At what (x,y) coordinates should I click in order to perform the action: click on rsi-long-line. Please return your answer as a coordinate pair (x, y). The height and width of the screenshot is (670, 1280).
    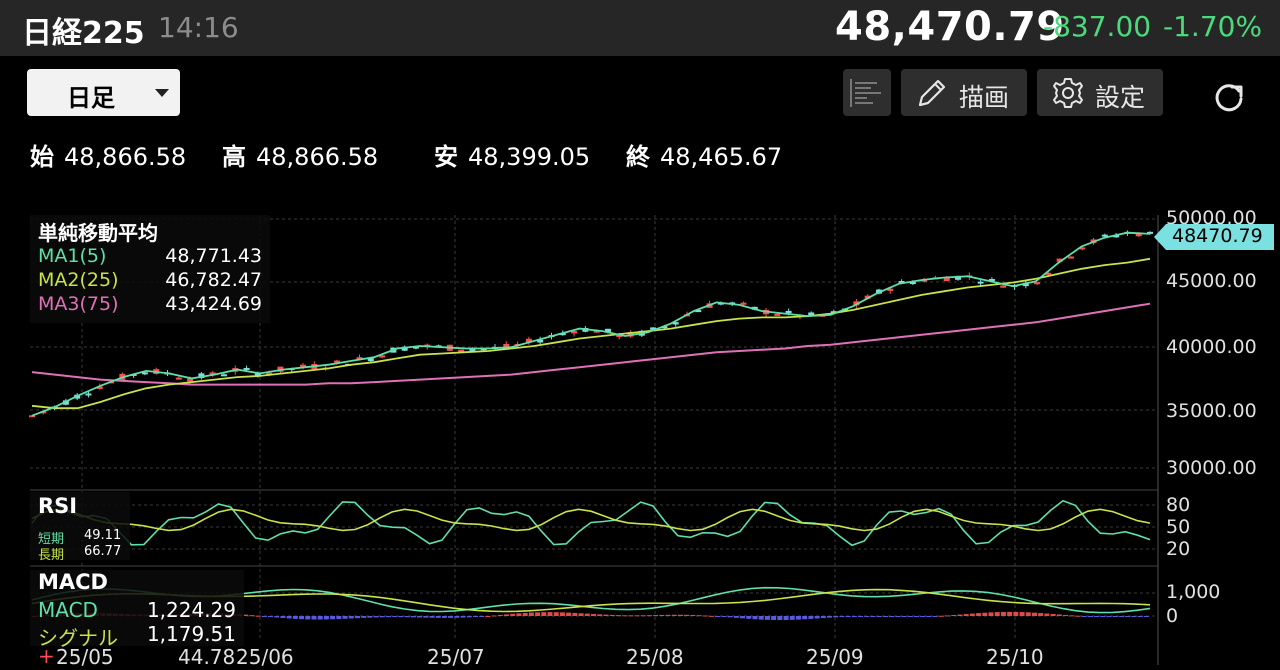
    Looking at the image, I should click on (591, 520).